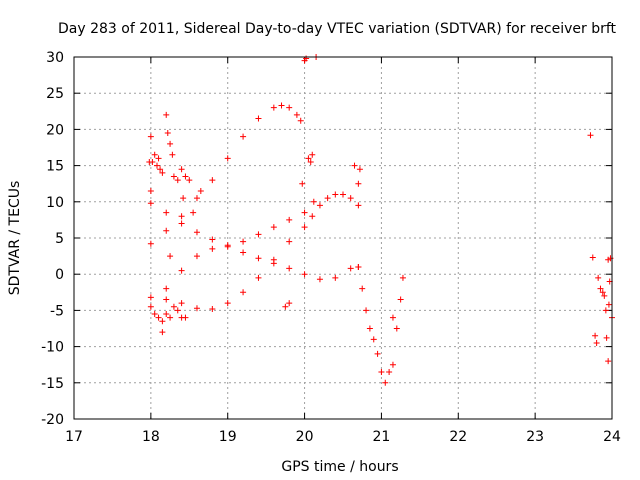 The width and height of the screenshot is (640, 480). Describe the element at coordinates (227, 268) in the screenshot. I see `series-arc-low-rising` at that location.